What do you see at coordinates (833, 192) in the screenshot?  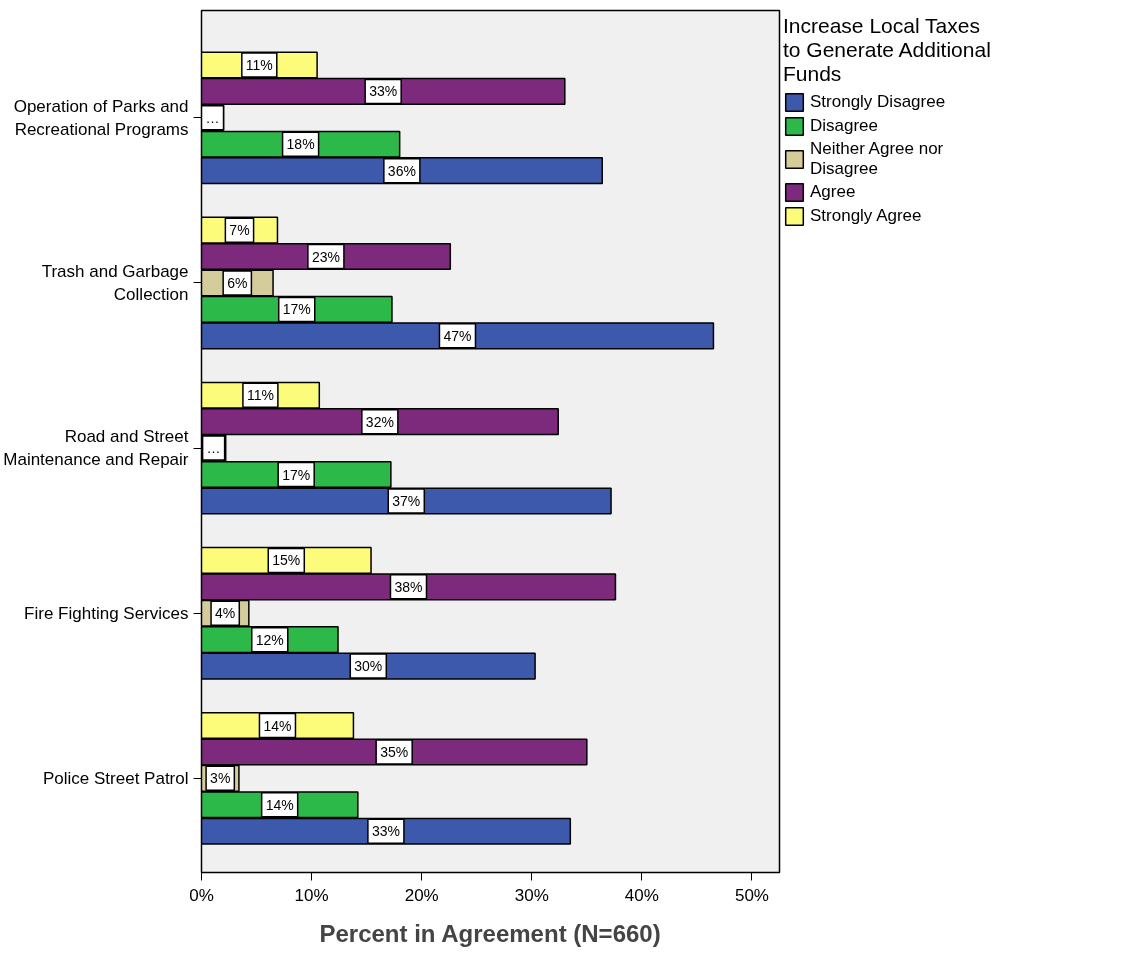 I see `legend-label: Agree` at bounding box center [833, 192].